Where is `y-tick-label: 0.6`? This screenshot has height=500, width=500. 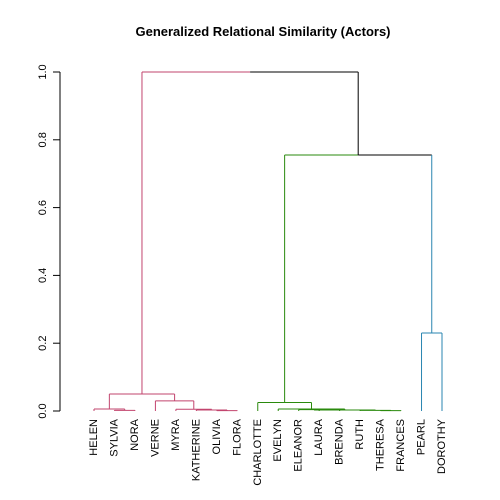
y-tick-label: 0.6 is located at coordinates (43, 207).